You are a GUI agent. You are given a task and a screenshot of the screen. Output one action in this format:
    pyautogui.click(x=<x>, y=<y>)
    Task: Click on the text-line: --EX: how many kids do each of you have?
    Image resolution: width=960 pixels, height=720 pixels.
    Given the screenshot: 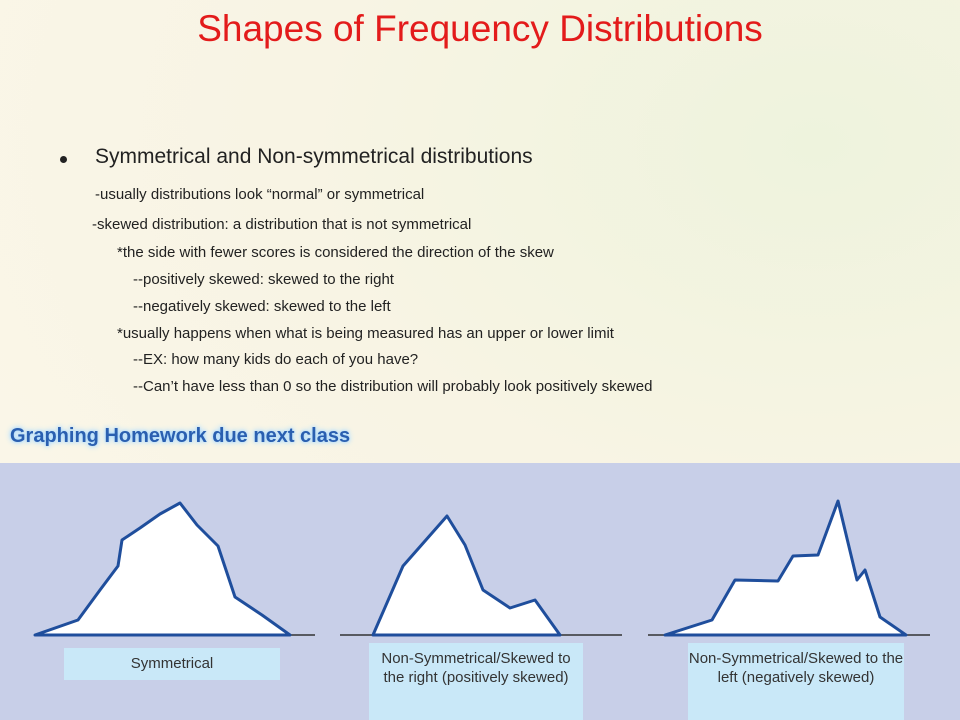 What is the action you would take?
    pyautogui.click(x=276, y=359)
    